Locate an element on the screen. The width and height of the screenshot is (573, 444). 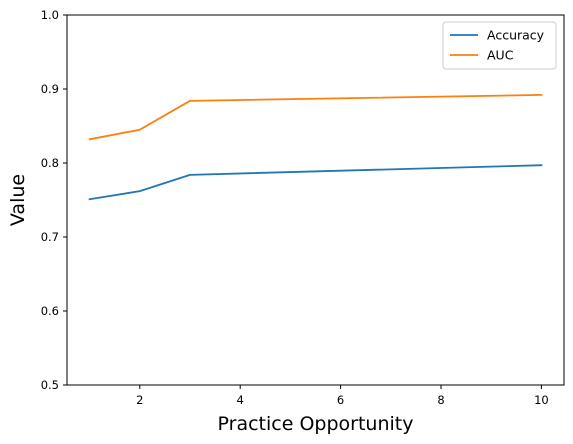
y-axis-label: Value is located at coordinates (18, 200).